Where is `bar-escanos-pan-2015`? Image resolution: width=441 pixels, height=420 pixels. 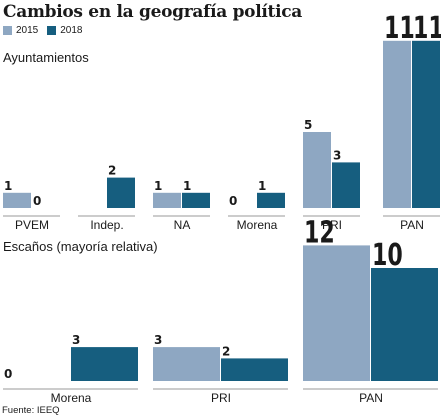
bar-escanos-pan-2015 is located at coordinates (336, 313).